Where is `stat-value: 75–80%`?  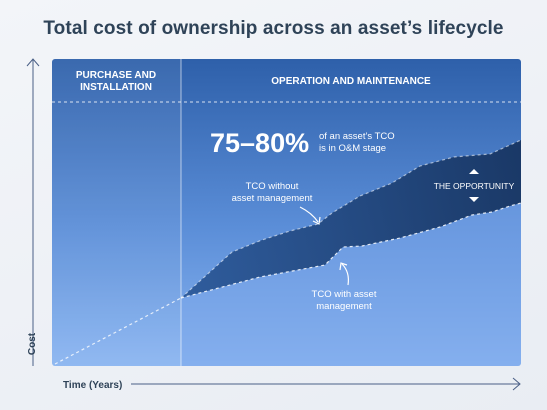
stat-value: 75–80% is located at coordinates (259, 143).